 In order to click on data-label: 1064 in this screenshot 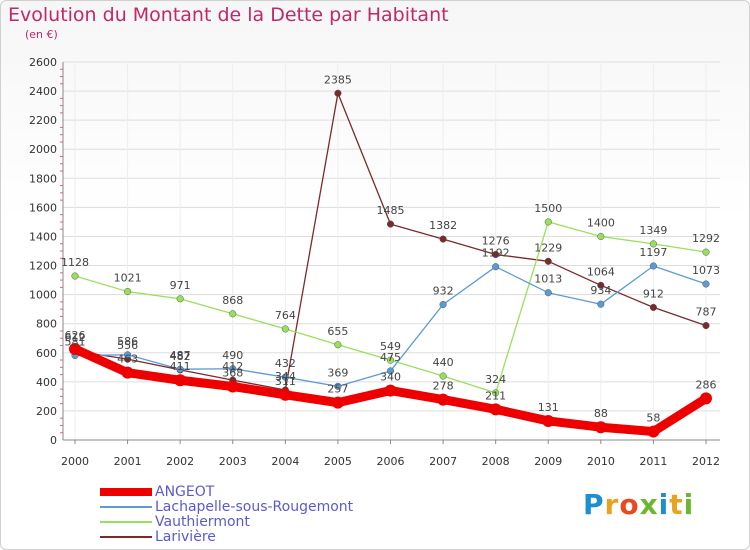, I will do `click(601, 271)`.